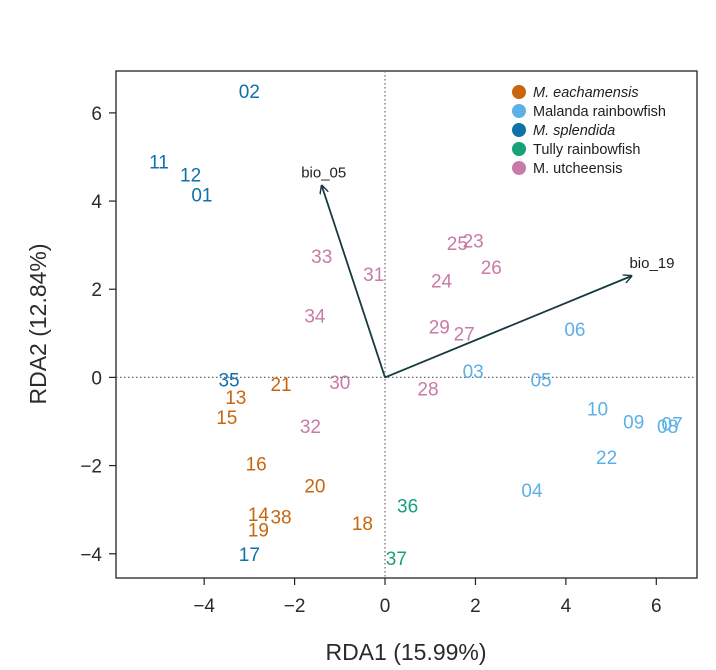 Image resolution: width=716 pixels, height=670 pixels. What do you see at coordinates (190, 176) in the screenshot?
I see `sample-point: 12` at bounding box center [190, 176].